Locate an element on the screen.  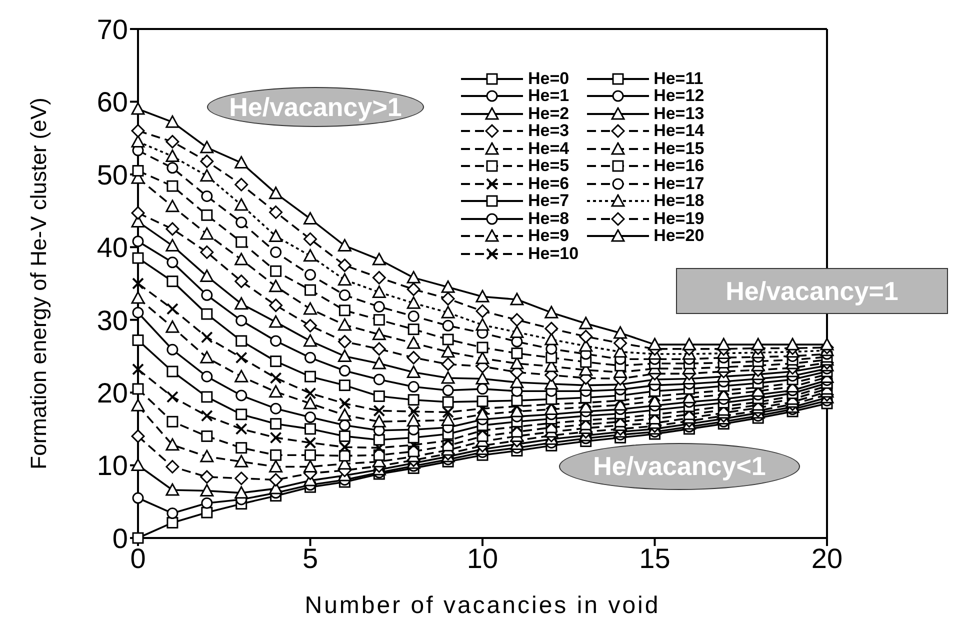
x-tick-label: 15 is located at coordinates (654, 558).